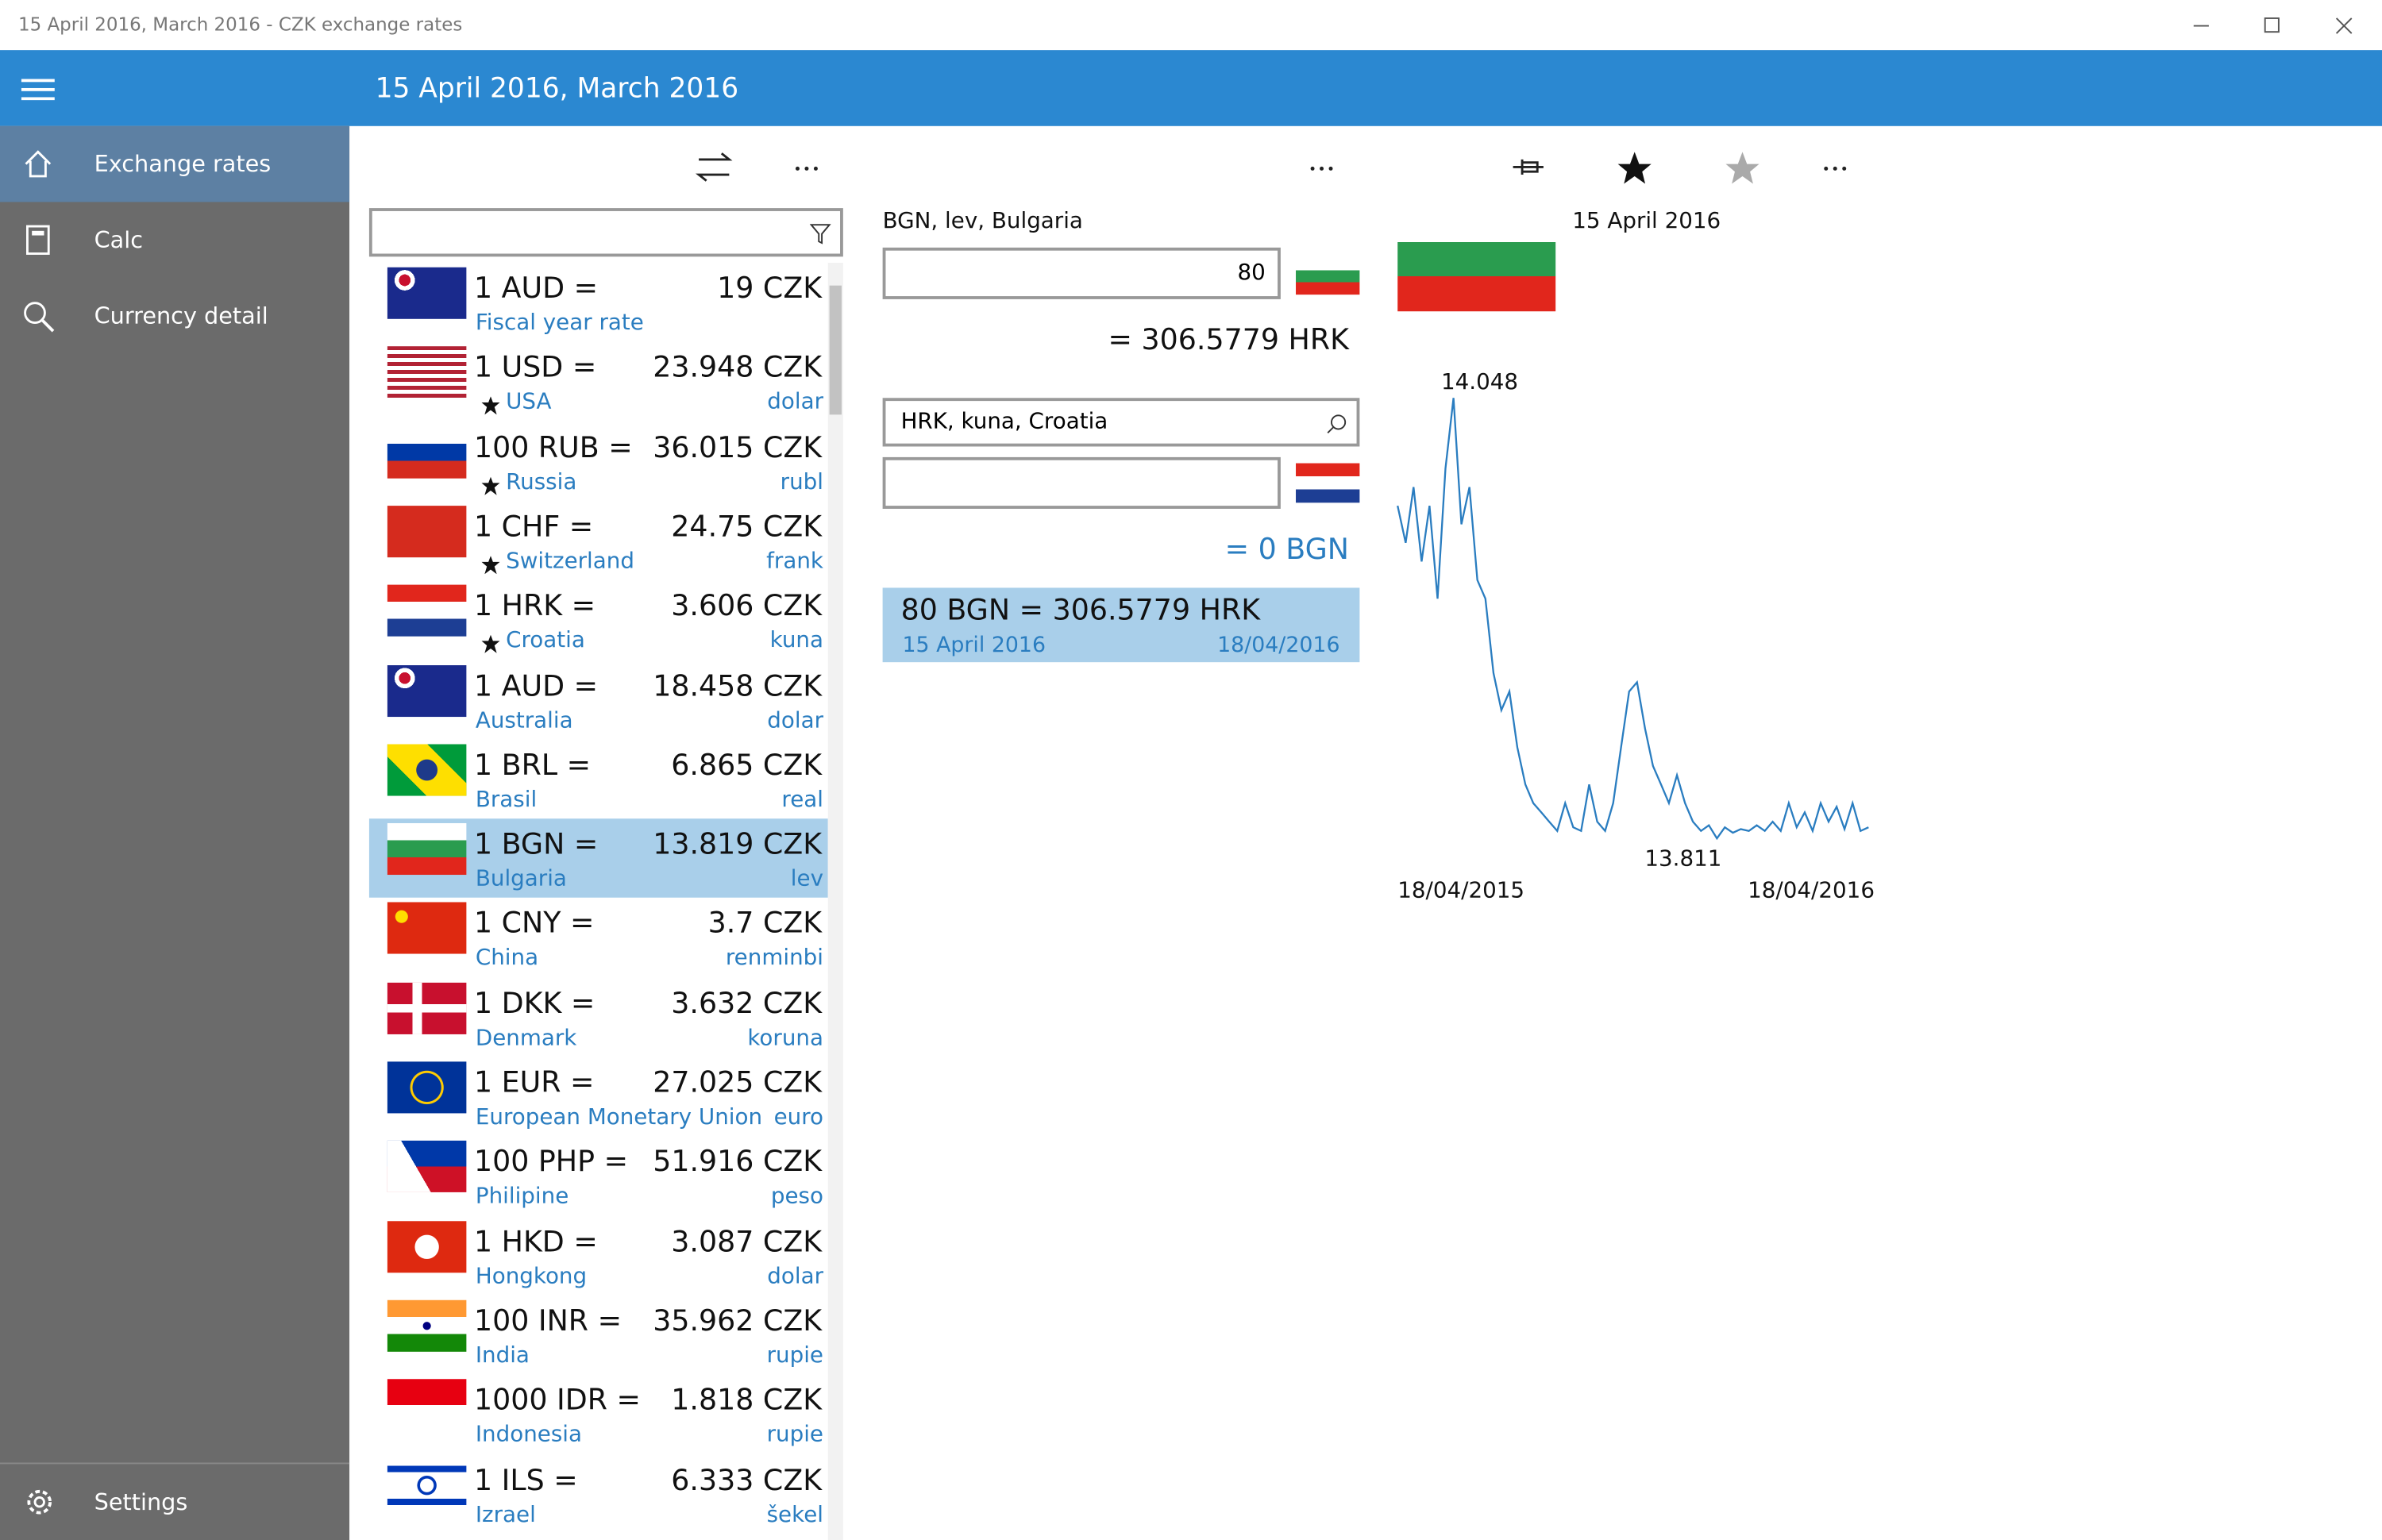  What do you see at coordinates (1004, 423) in the screenshot?
I see `to-label: HRK, kuna, Croatia` at bounding box center [1004, 423].